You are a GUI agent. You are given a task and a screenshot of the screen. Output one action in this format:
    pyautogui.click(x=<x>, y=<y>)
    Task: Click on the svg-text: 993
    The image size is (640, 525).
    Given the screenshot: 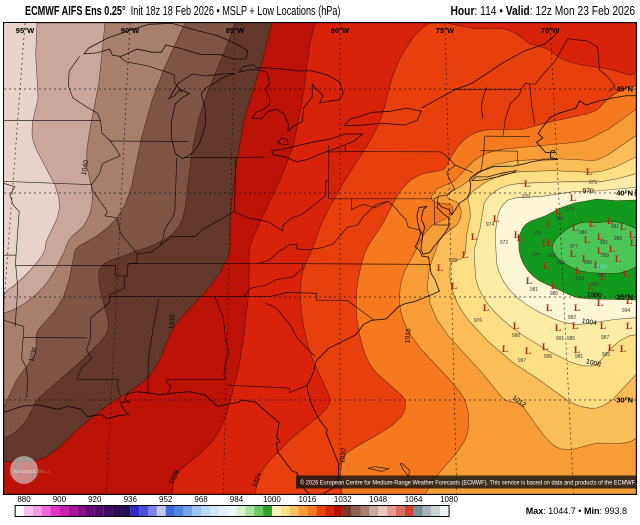 What is the action you would take?
    pyautogui.click(x=580, y=279)
    